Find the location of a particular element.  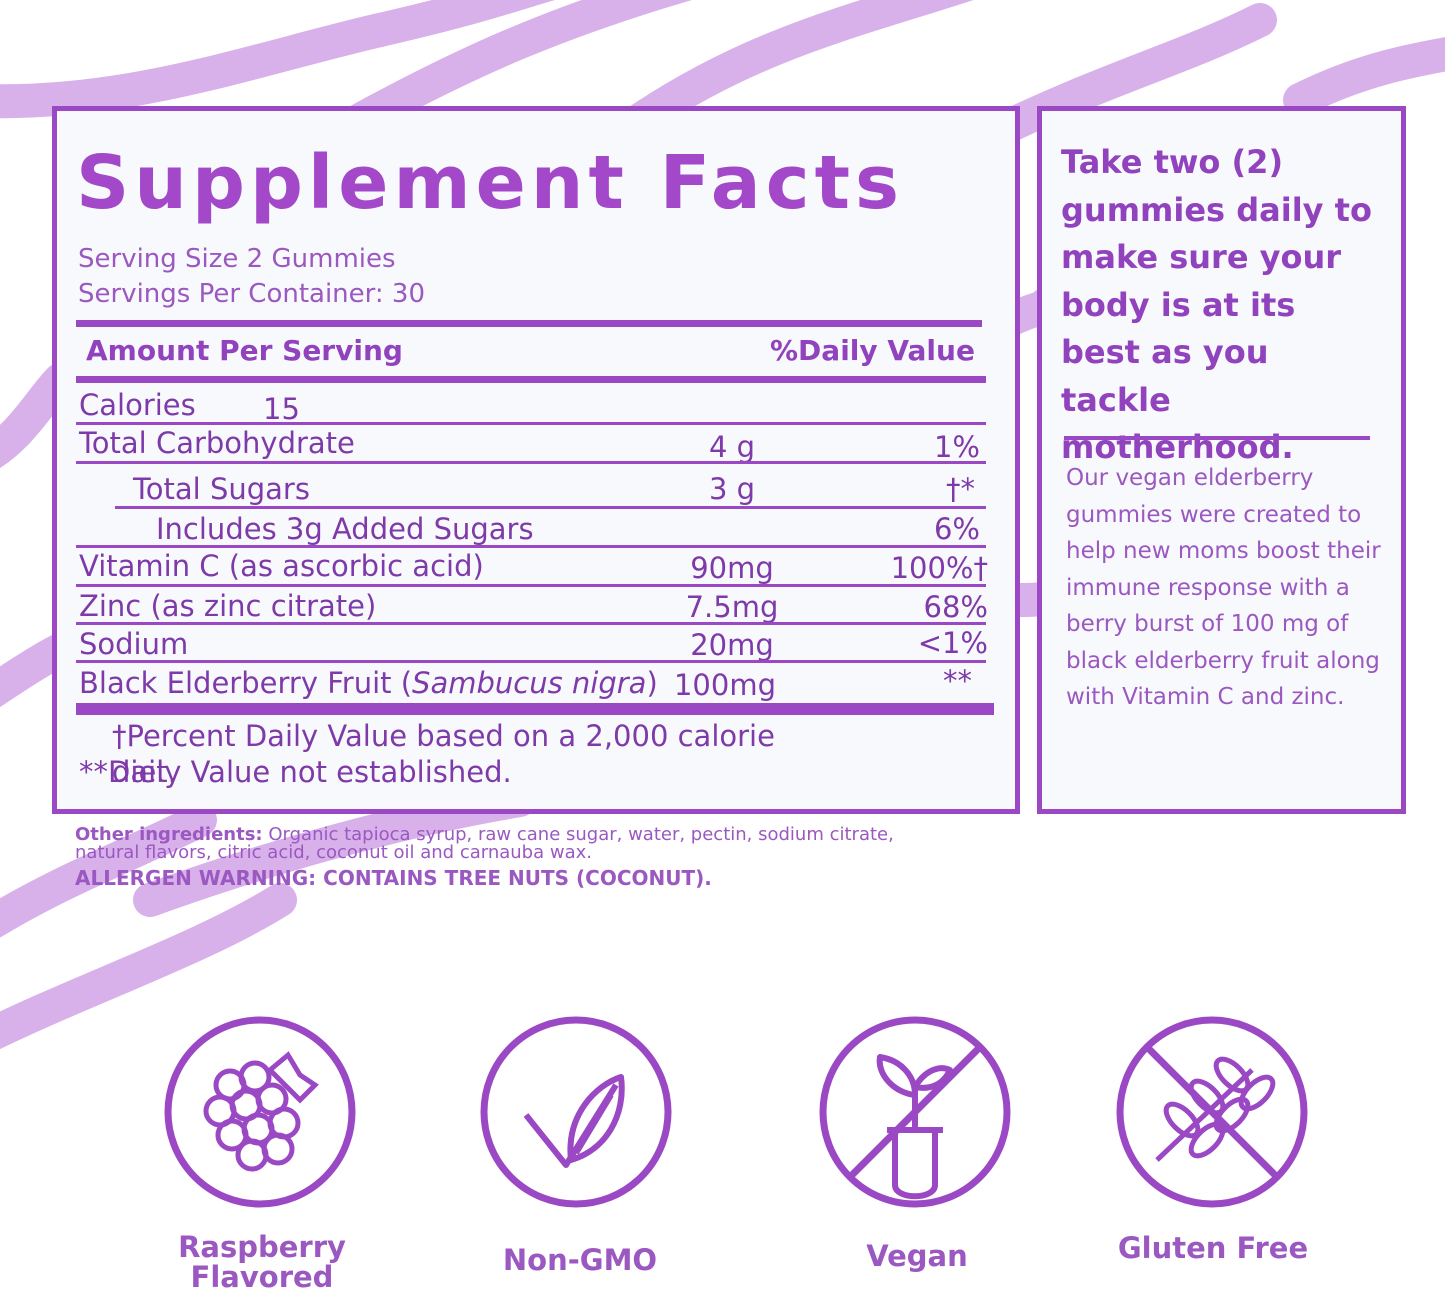

side-rule is located at coordinates (1217, 438).